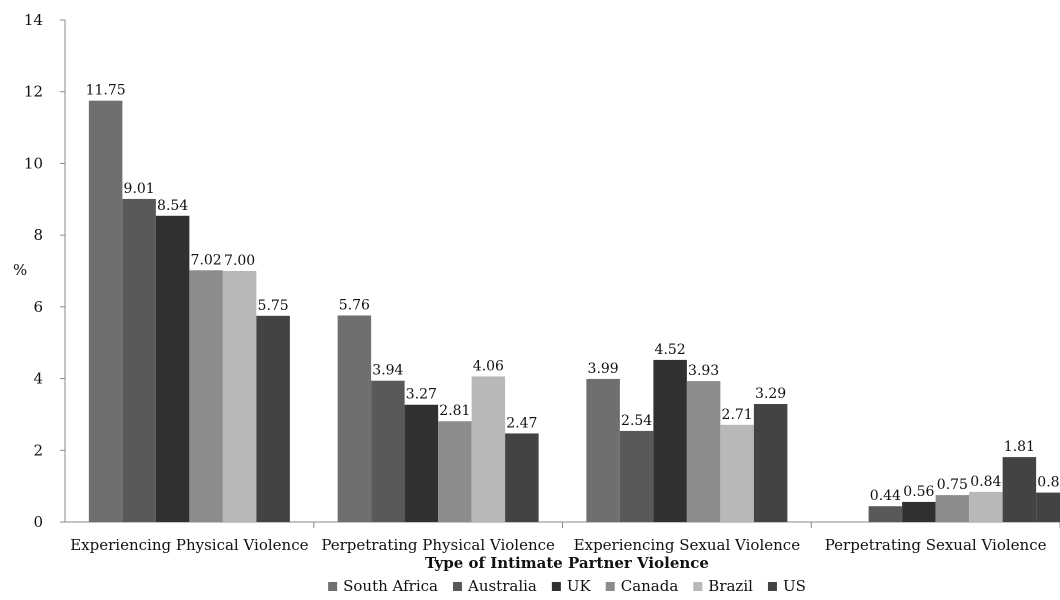 This screenshot has height=600, width=1060. Describe the element at coordinates (936, 545) in the screenshot. I see `x-category-label: Perpetrating Sexual Violence` at that location.